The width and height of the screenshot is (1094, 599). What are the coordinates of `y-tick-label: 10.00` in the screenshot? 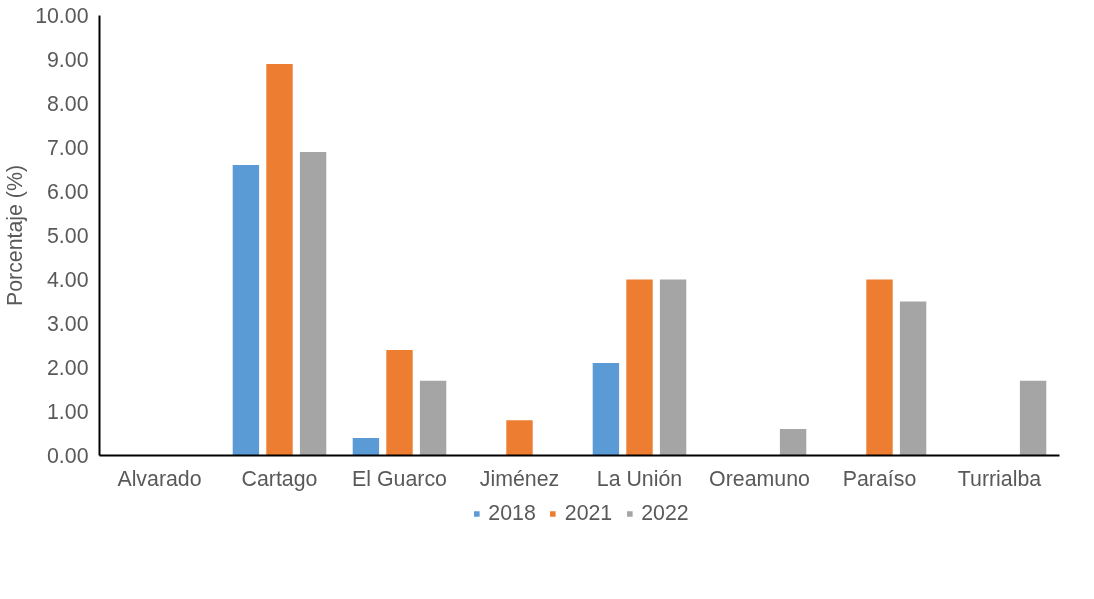 It's located at (62, 16).